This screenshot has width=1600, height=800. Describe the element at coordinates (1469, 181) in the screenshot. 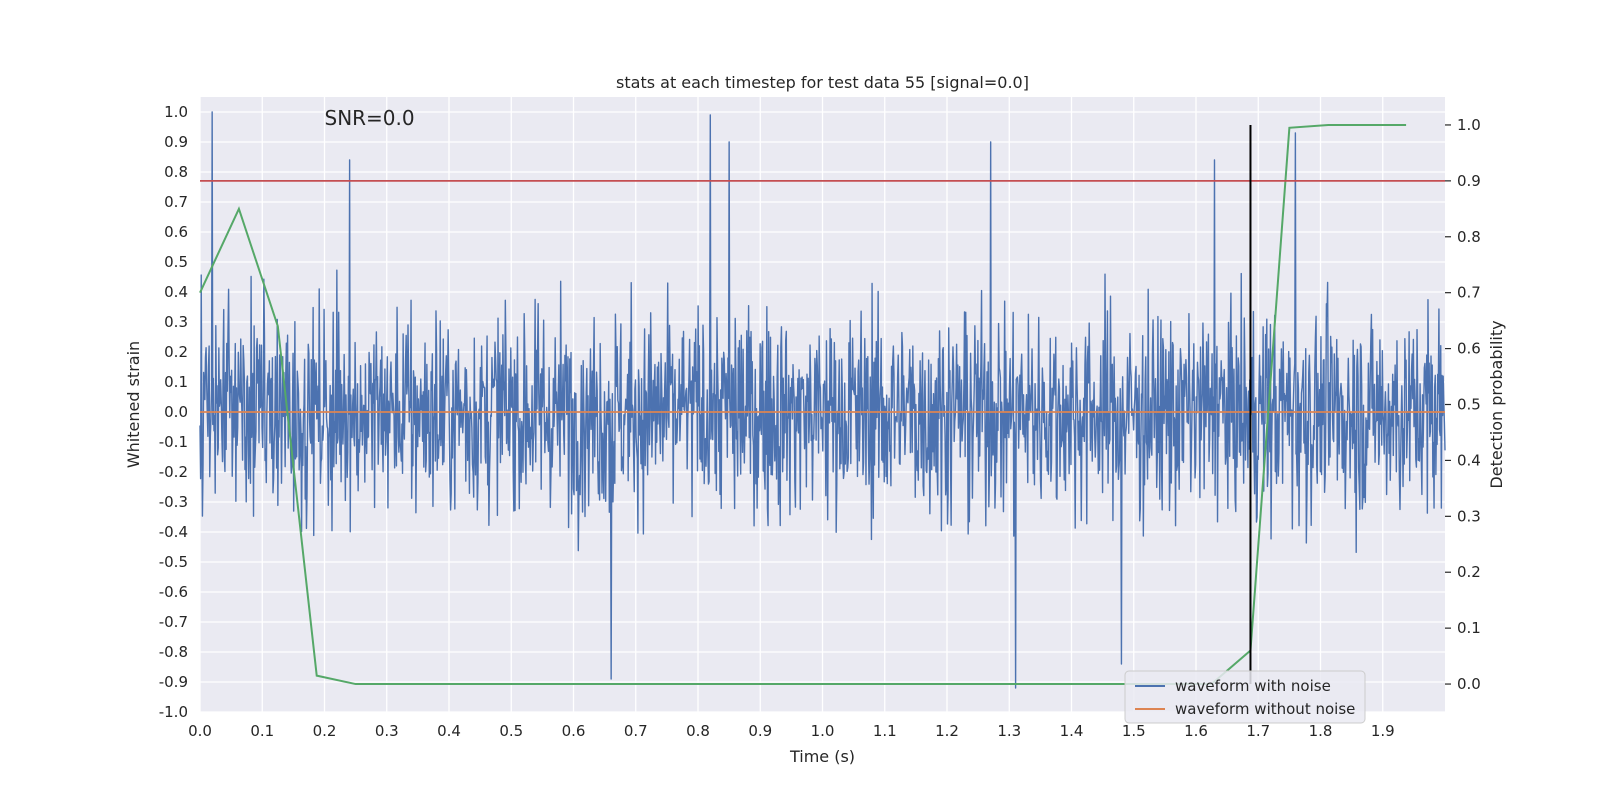

I see `y2-tick-label: 0.9` at that location.